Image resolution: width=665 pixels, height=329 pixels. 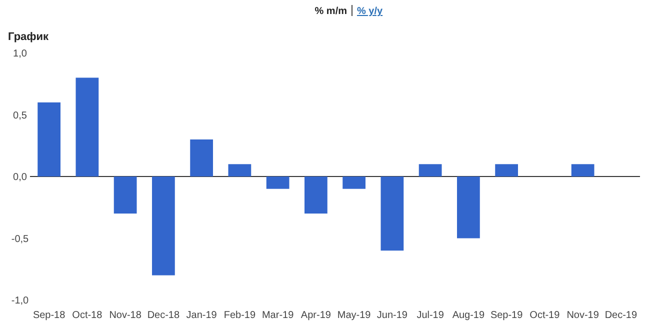 What do you see at coordinates (49, 315) in the screenshot?
I see `x-tick-label: Sep-18` at bounding box center [49, 315].